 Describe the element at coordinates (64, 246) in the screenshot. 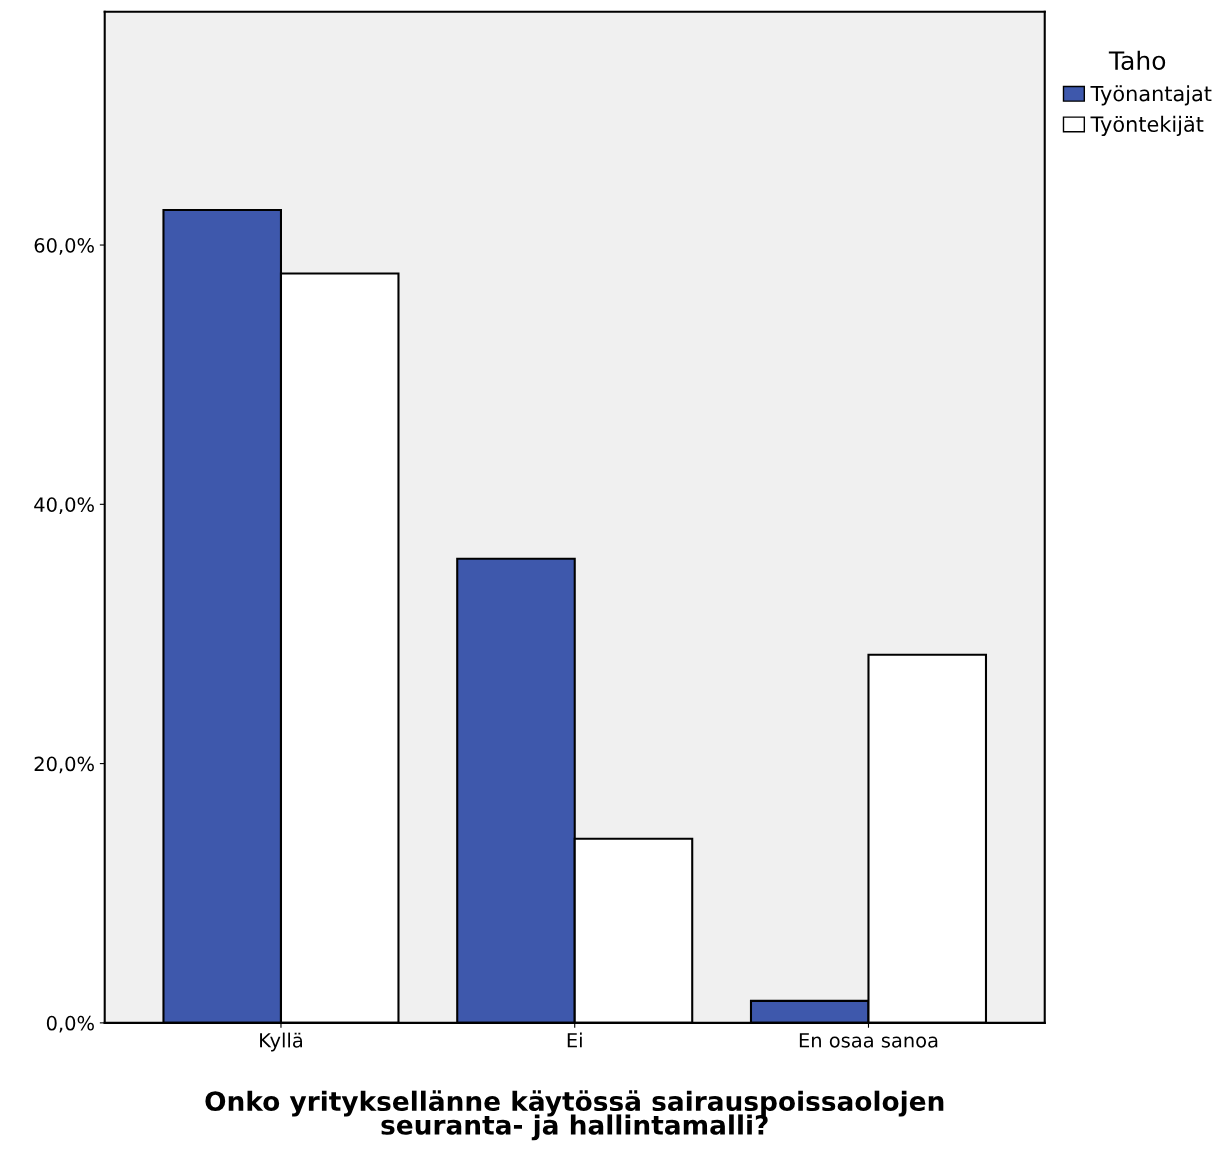

I see `y-tick-label: 60,0%` at that location.